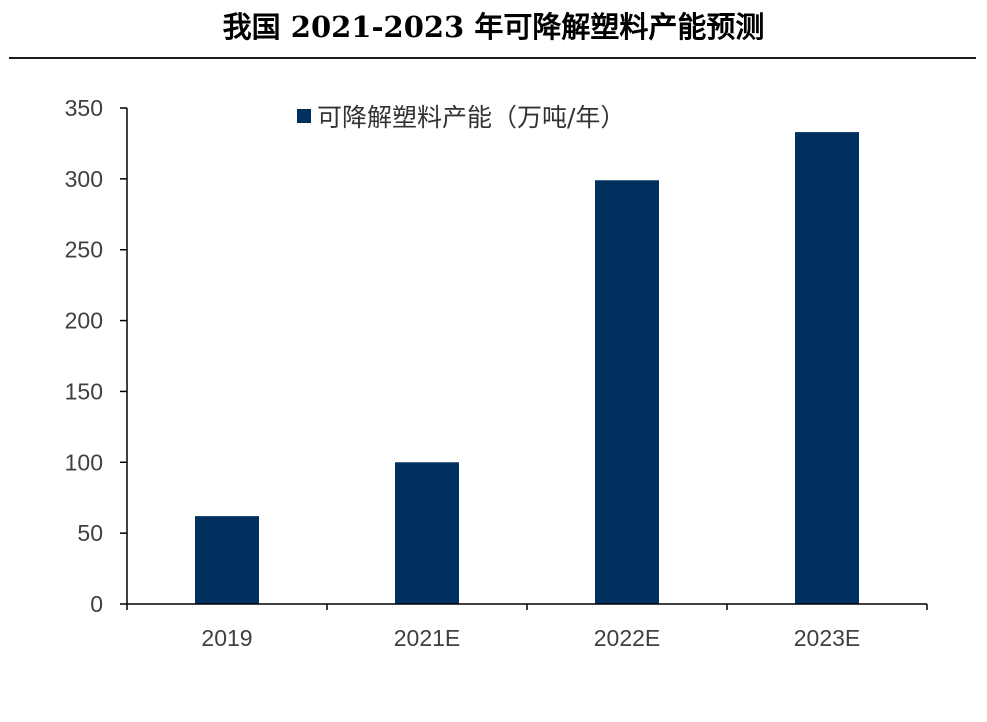 The height and width of the screenshot is (722, 987). I want to click on bar-2021E, so click(427, 533).